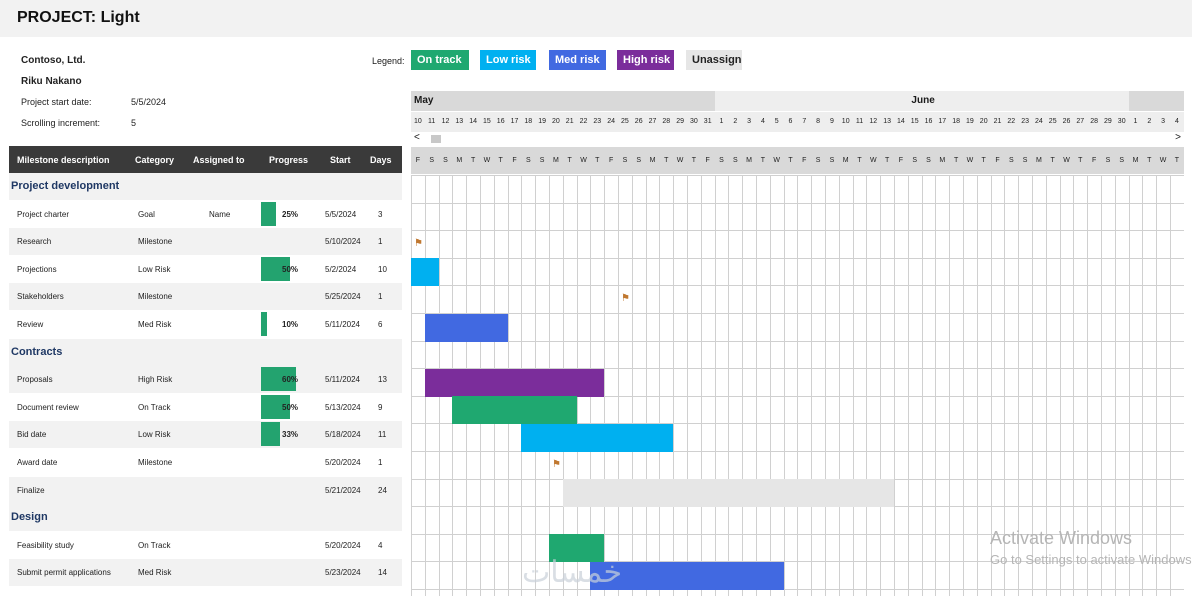 The image size is (1192, 596). I want to click on table-row: Proposals High Risk 5/11/2024 13 60%, so click(205, 380).